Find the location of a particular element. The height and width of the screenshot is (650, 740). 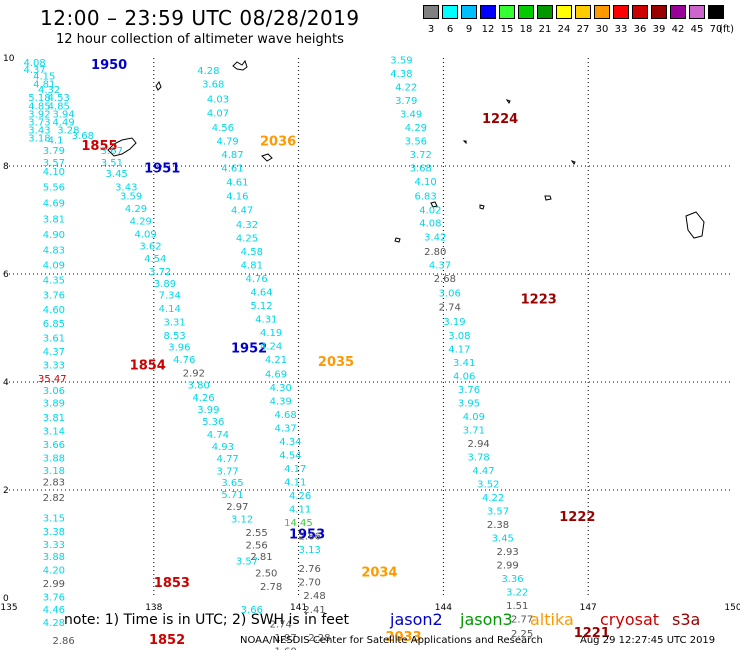

wave-height-value: 4.39 is located at coordinates (281, 402).